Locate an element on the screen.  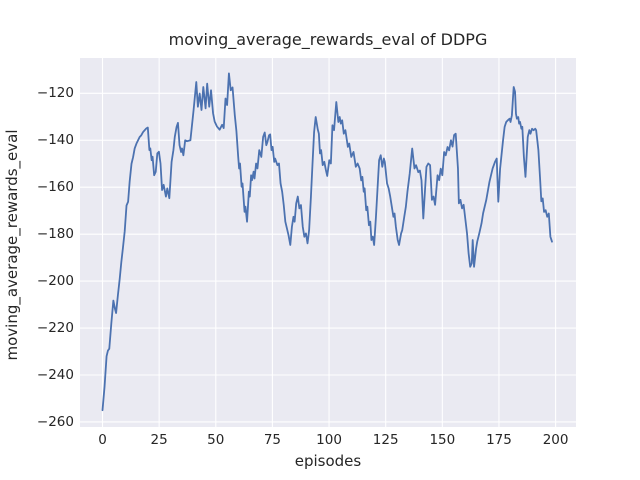
x-tick-label: 175 is located at coordinates (499, 440).